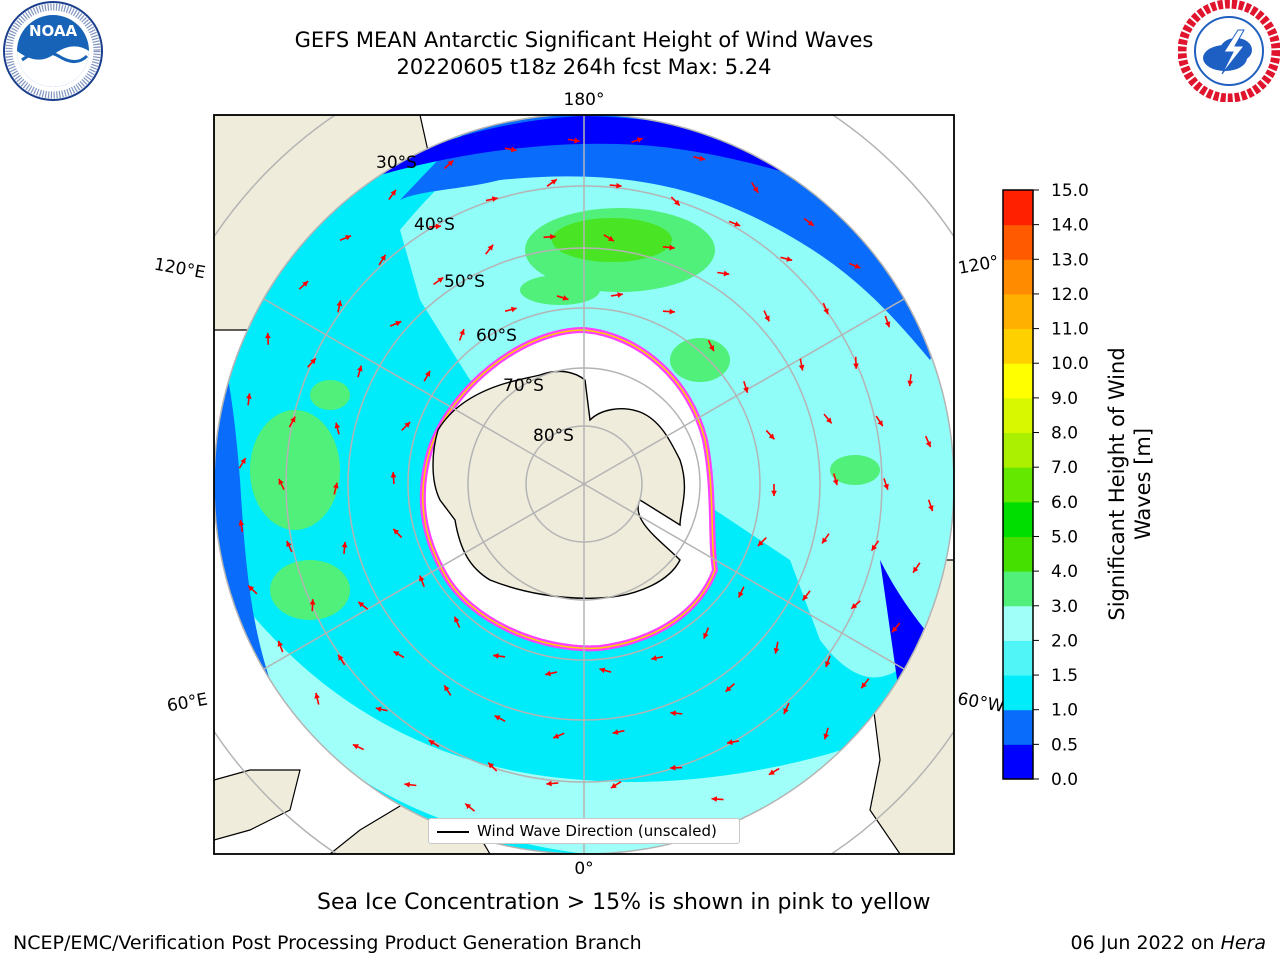 The width and height of the screenshot is (1280, 960). Describe the element at coordinates (1229, 51) in the screenshot. I see `nws-logo` at that location.